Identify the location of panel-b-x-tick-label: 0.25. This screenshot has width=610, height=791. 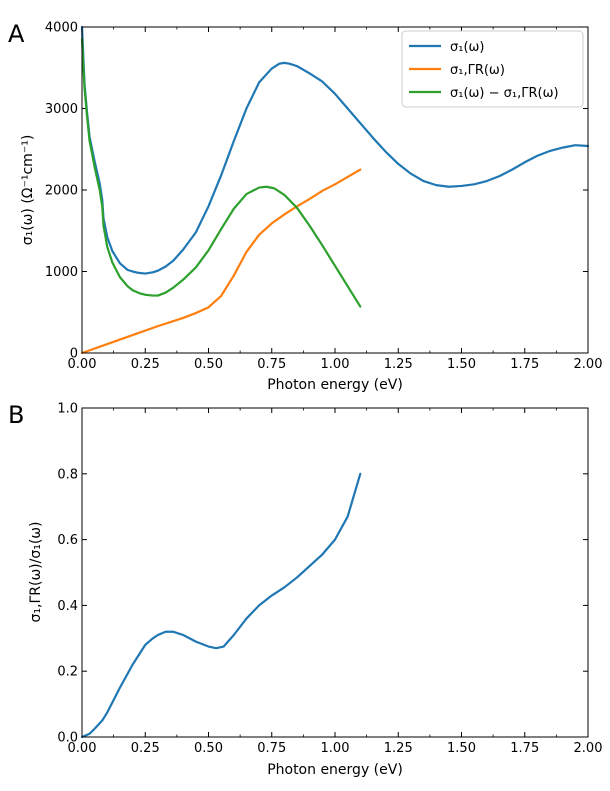
(145, 748).